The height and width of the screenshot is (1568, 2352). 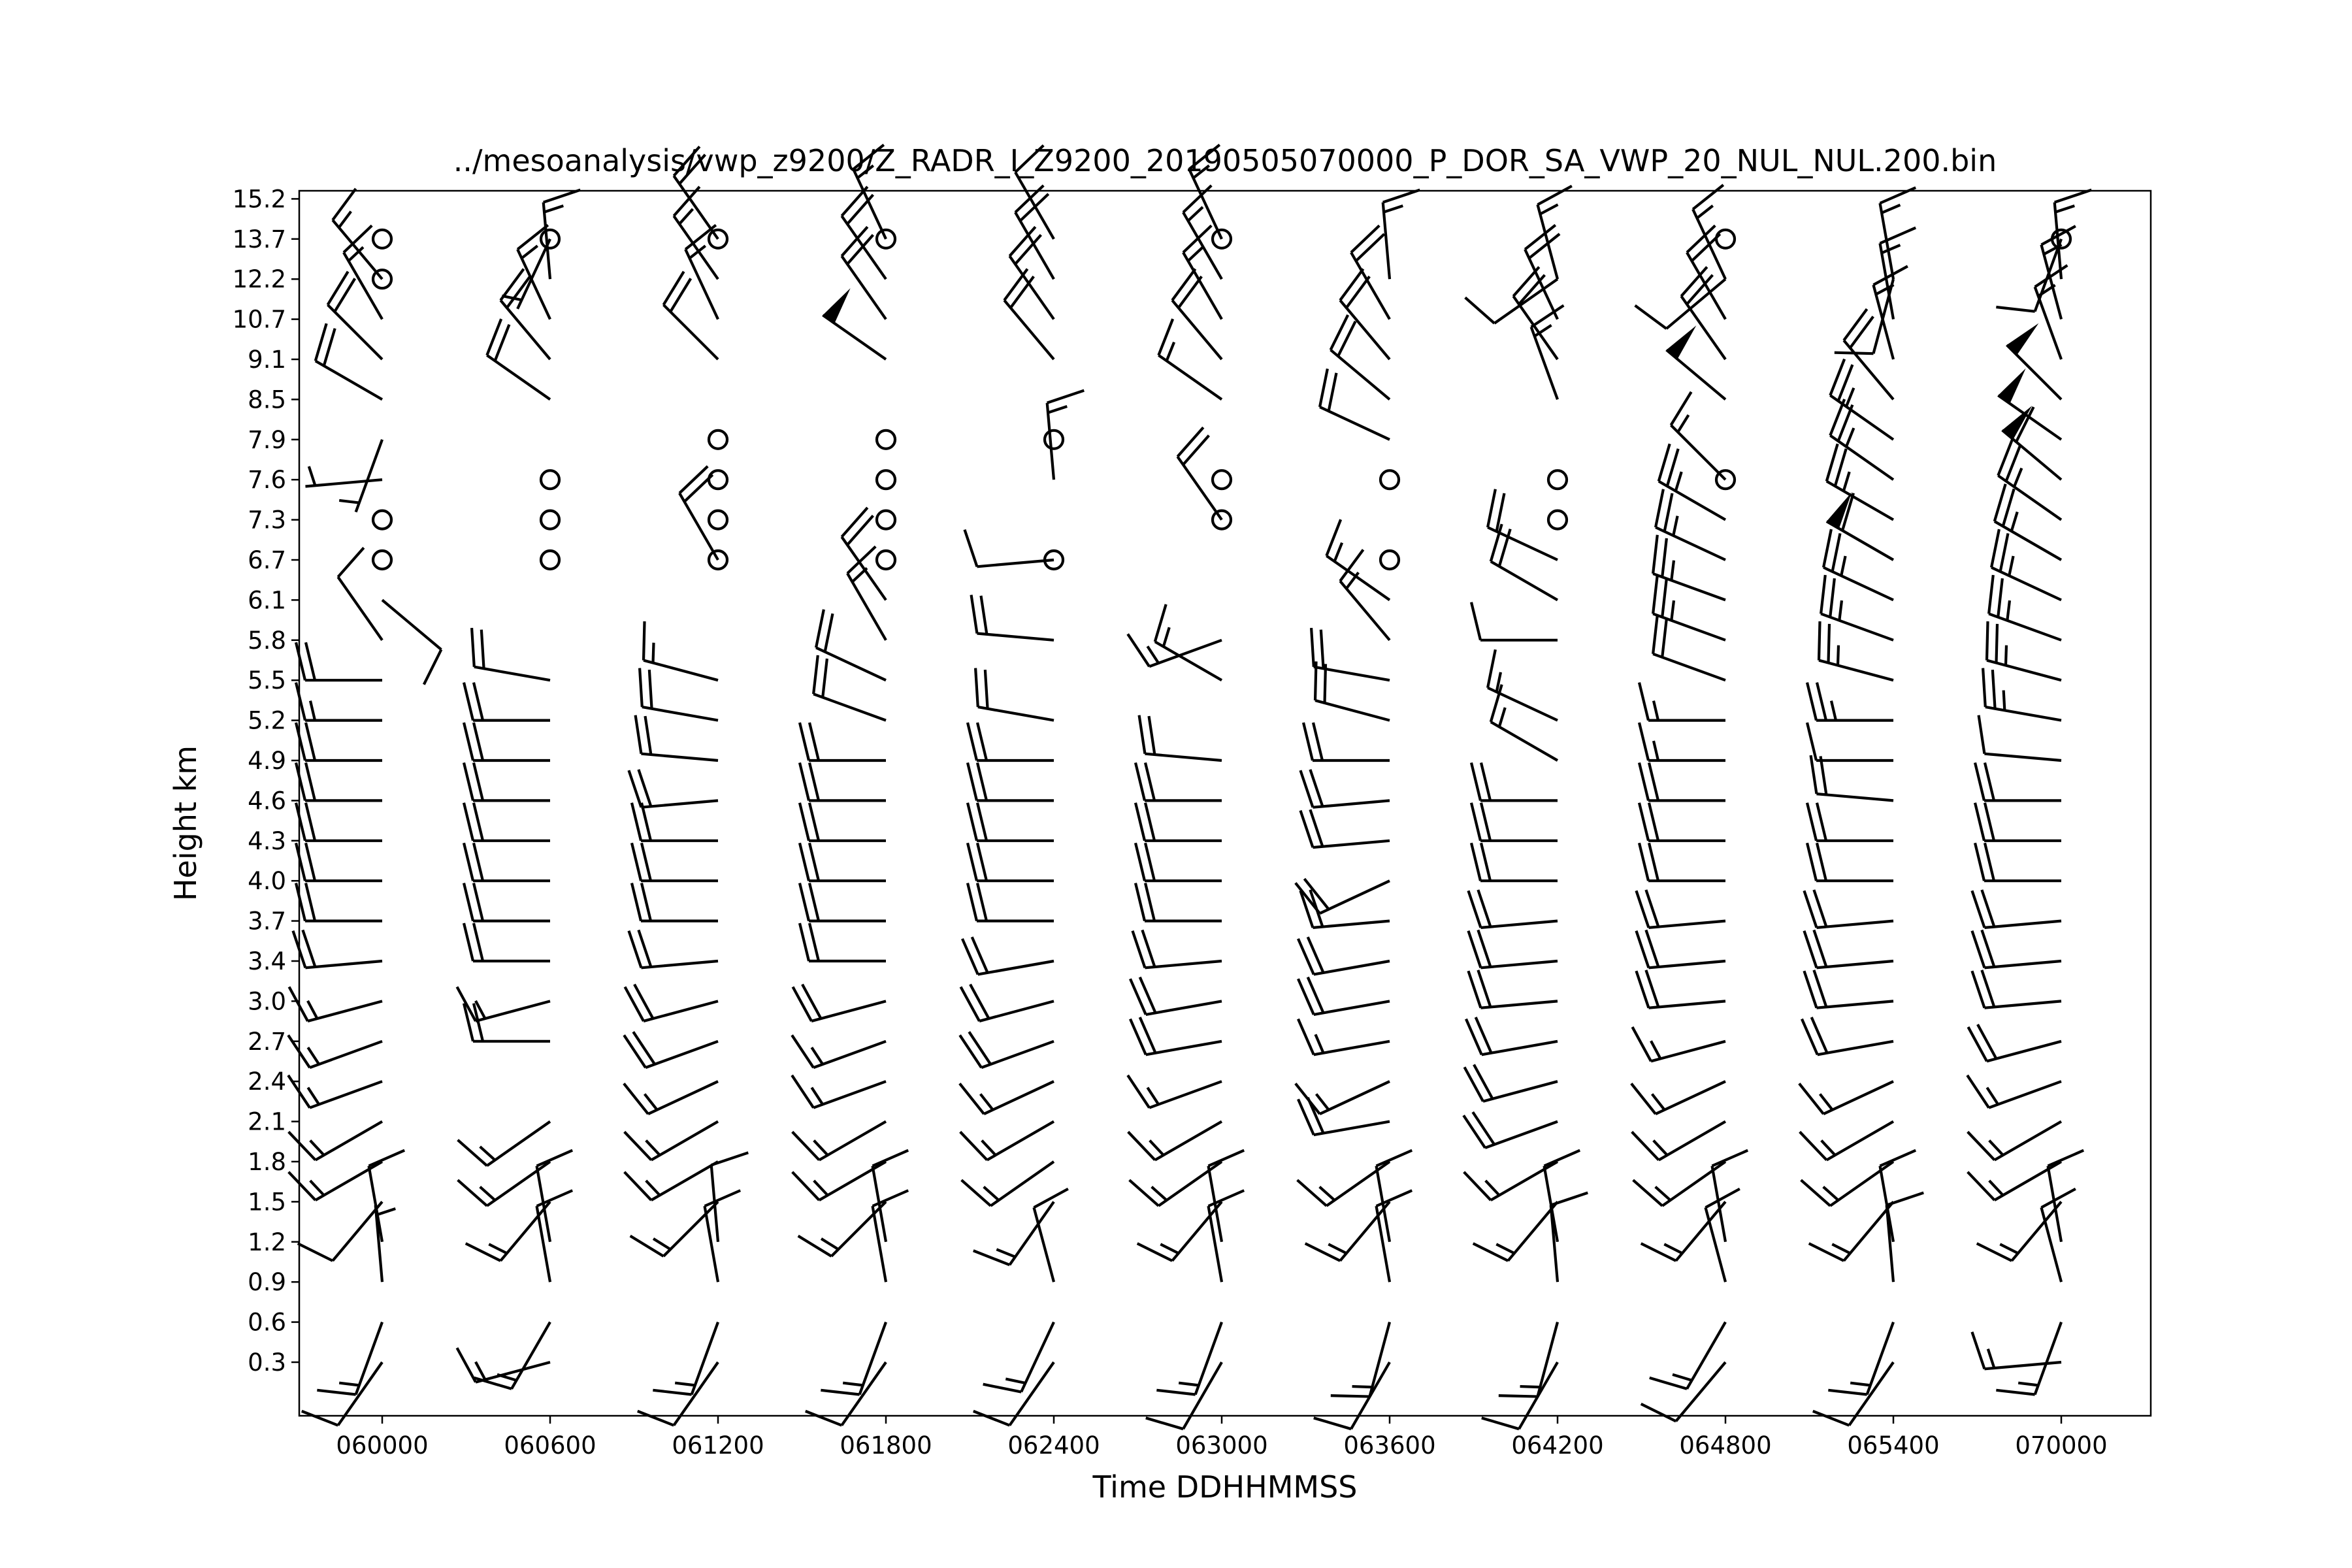 I want to click on y-tick-label: 1.2, so click(x=267, y=1242).